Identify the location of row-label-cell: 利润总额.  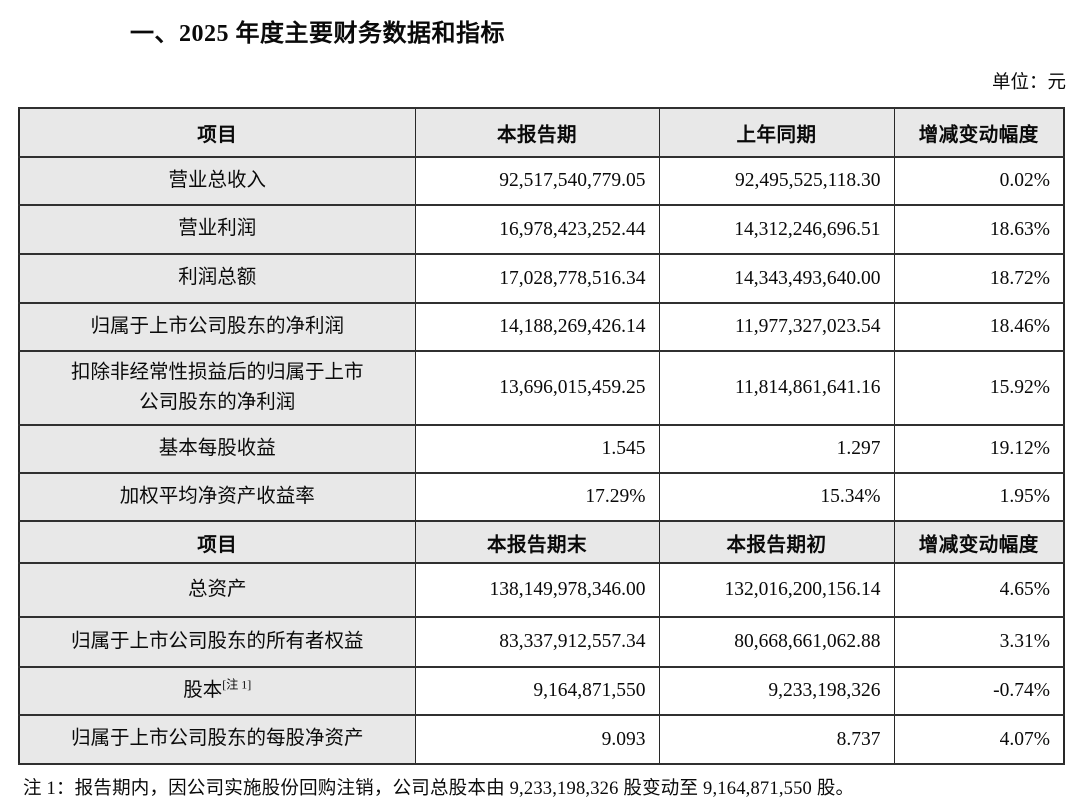
(217, 278).